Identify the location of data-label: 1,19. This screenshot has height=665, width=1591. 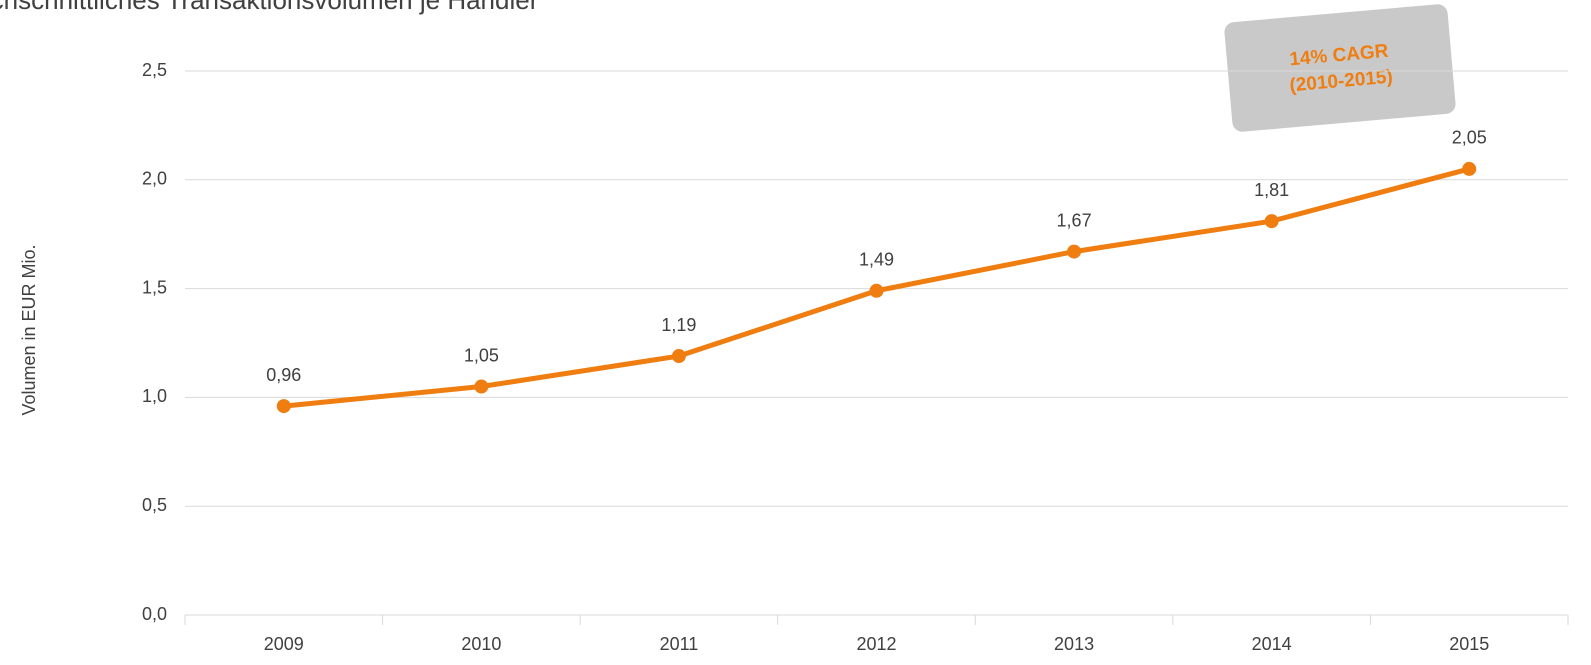
(678, 325).